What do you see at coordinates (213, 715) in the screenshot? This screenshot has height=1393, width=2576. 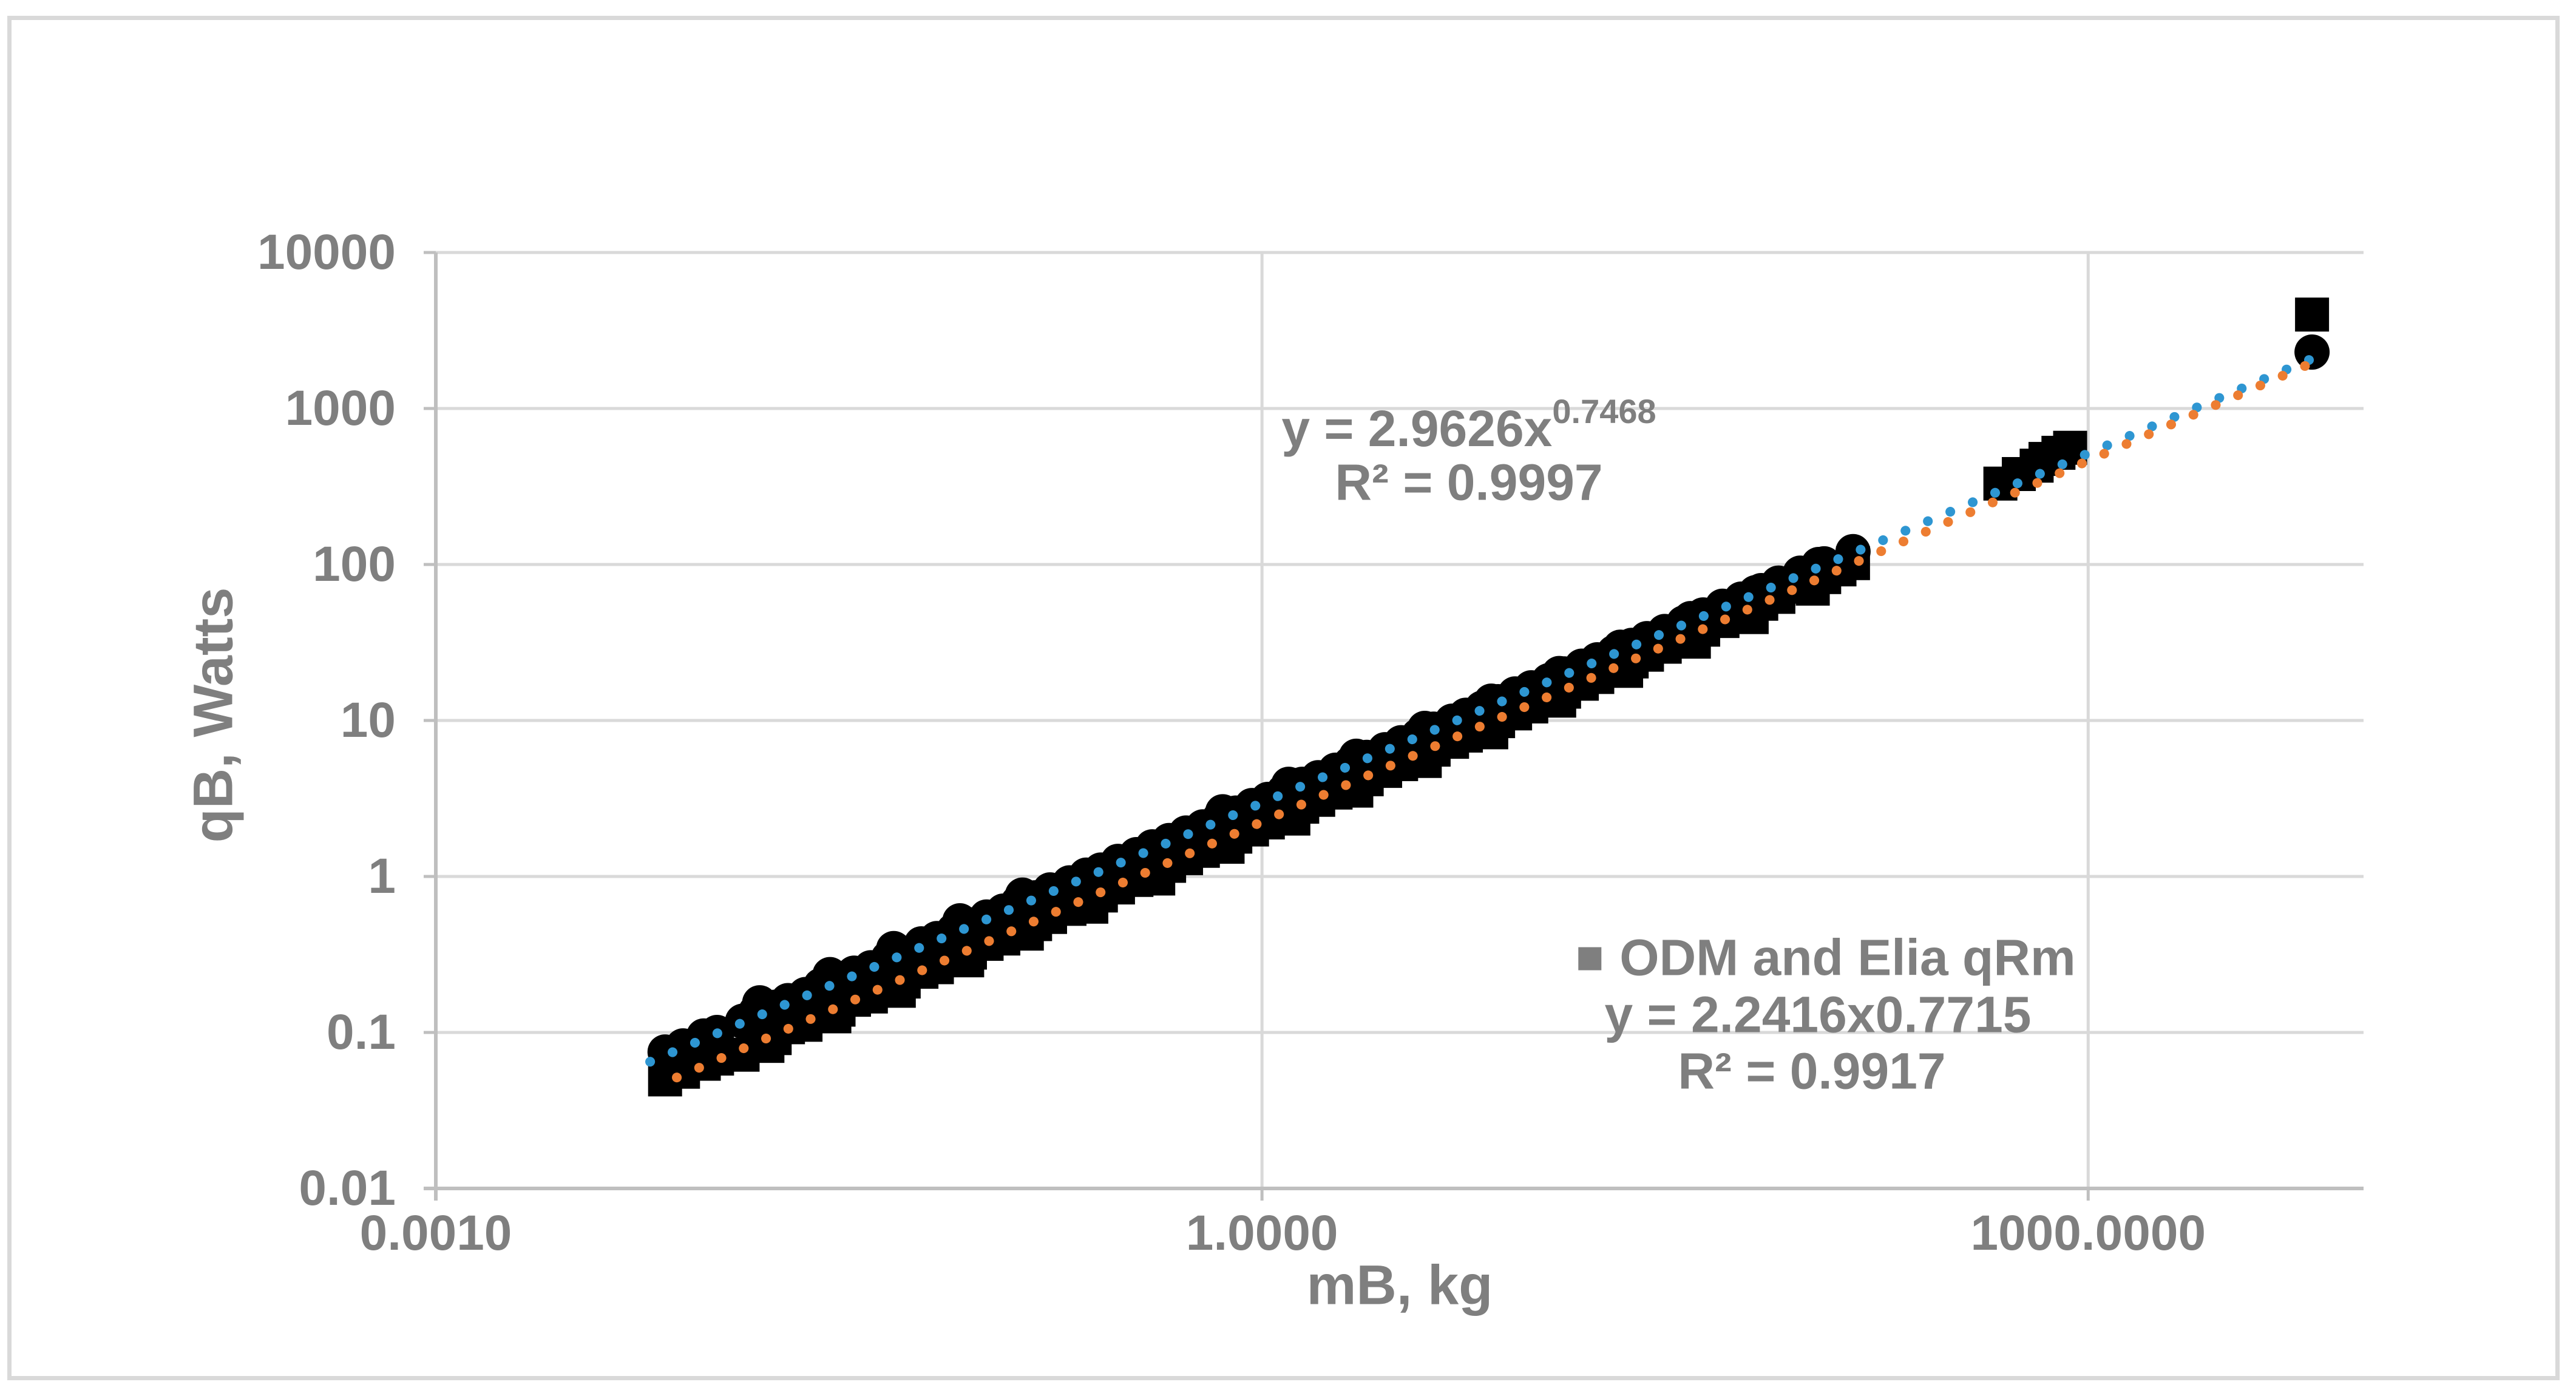 I see `y-axis-title: qB, Watts` at bounding box center [213, 715].